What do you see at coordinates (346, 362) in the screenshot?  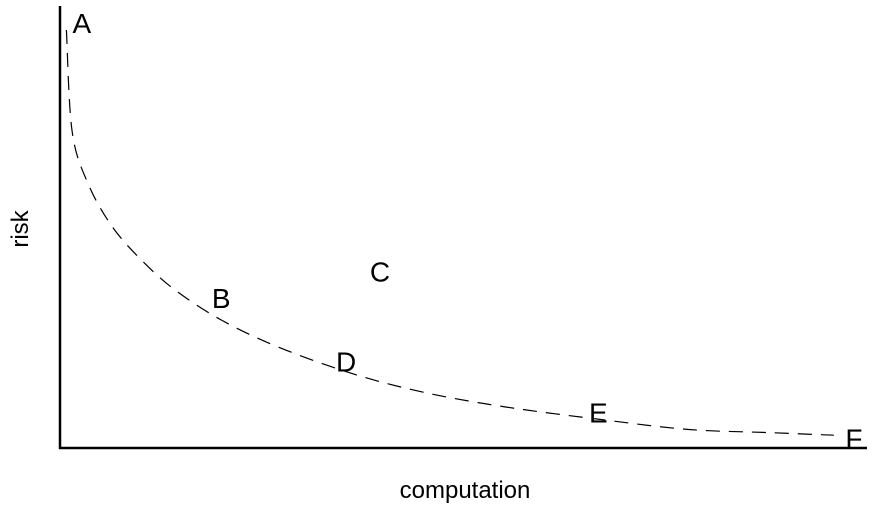 I see `point-label-d: D` at bounding box center [346, 362].